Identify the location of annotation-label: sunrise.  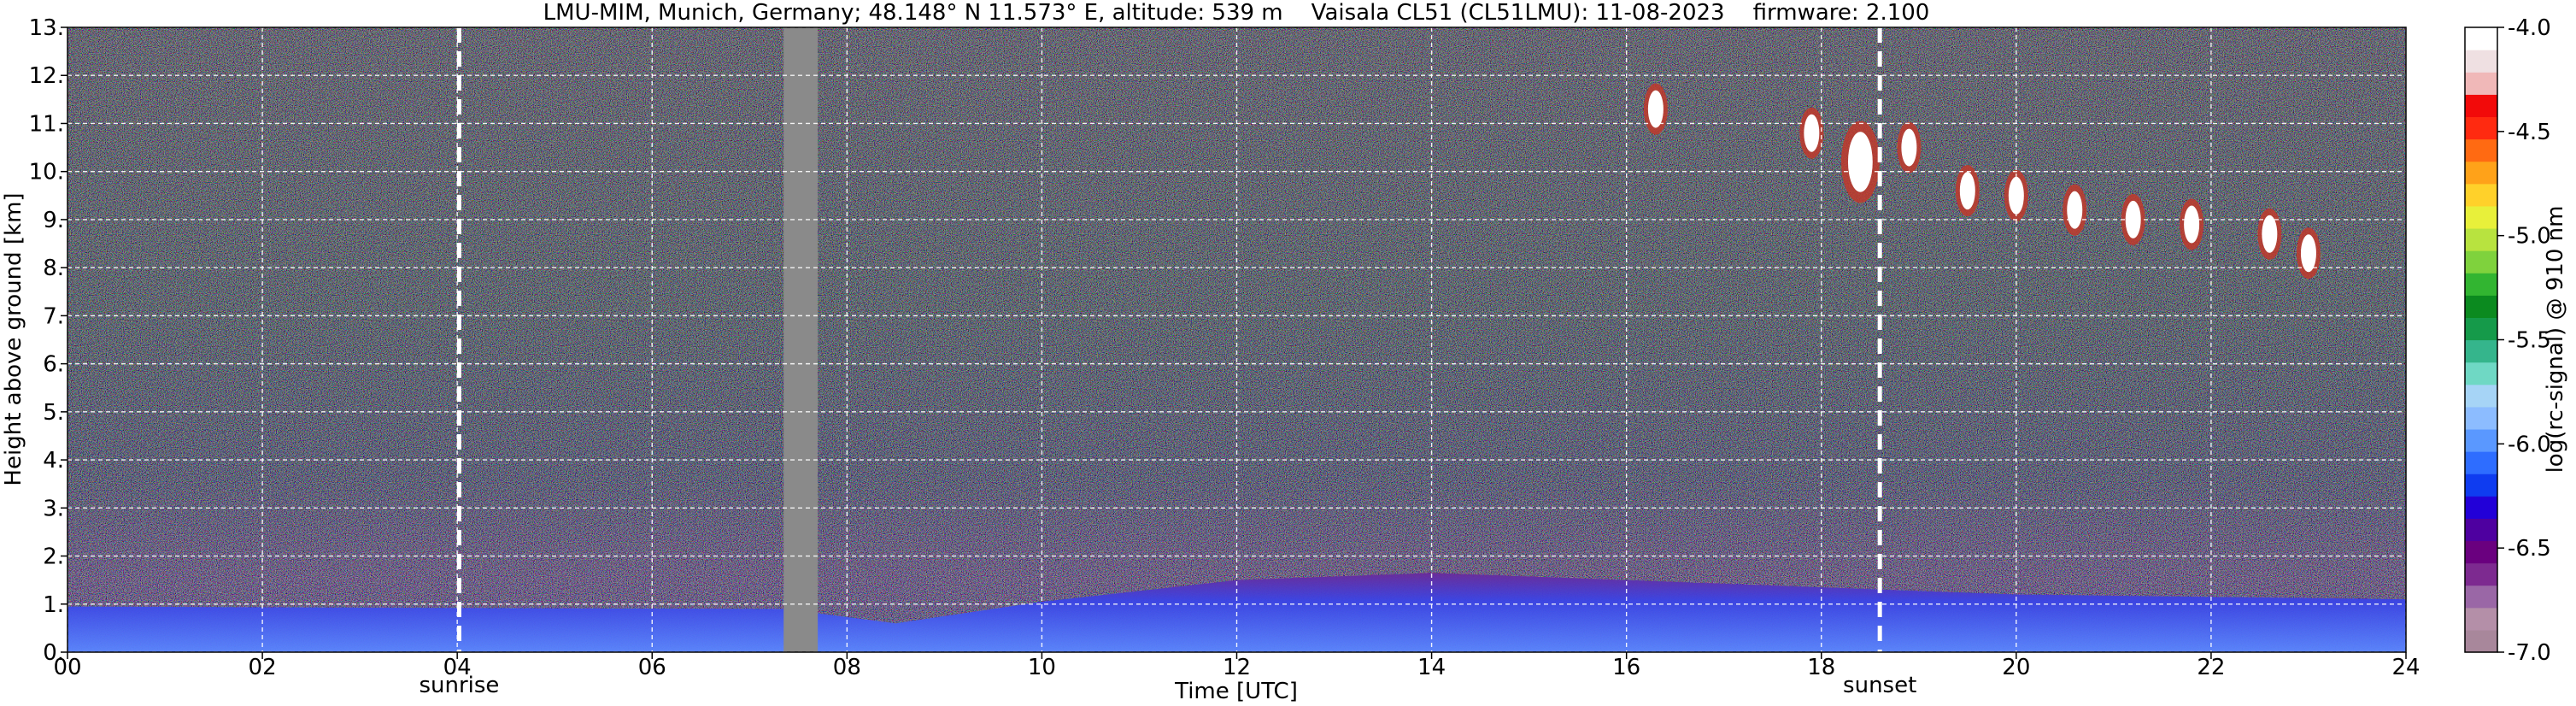
(459, 685).